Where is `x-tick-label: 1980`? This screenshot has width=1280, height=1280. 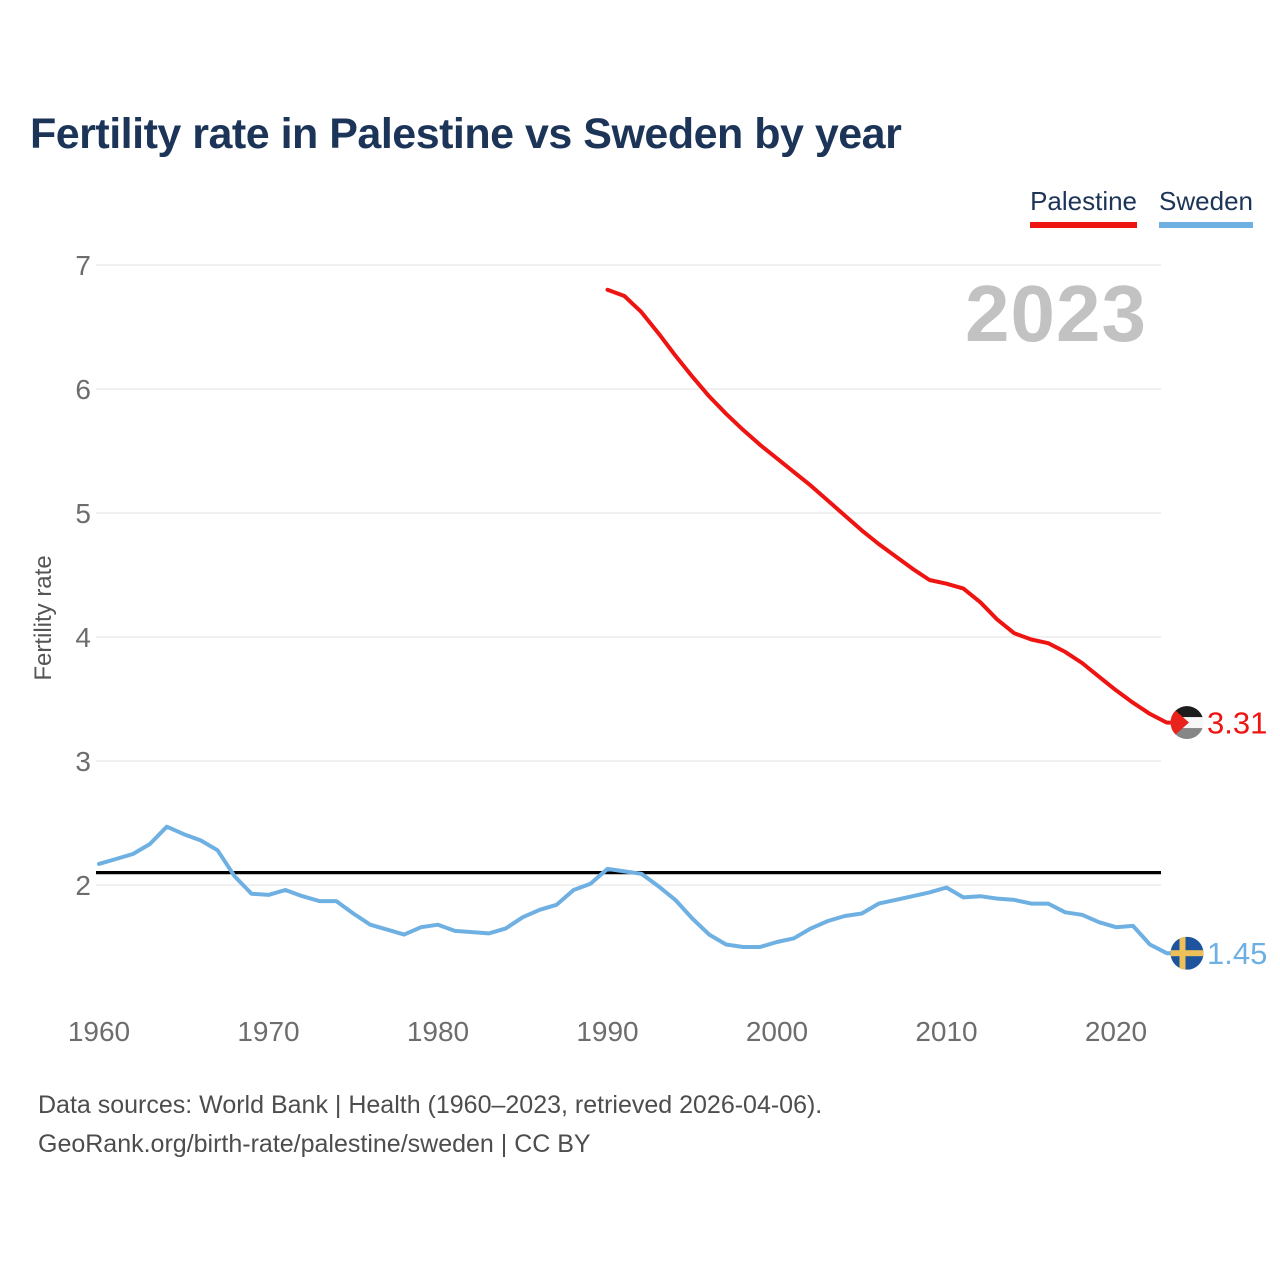
x-tick-label: 1980 is located at coordinates (438, 1031).